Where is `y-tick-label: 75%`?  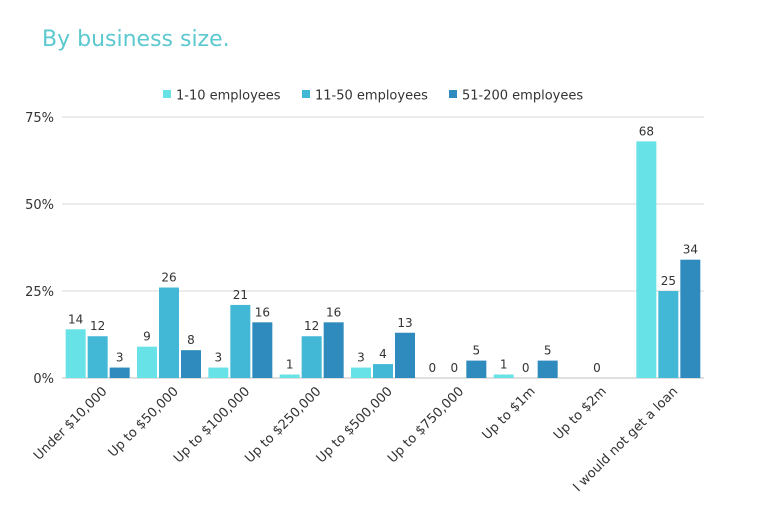 y-tick-label: 75% is located at coordinates (39, 118).